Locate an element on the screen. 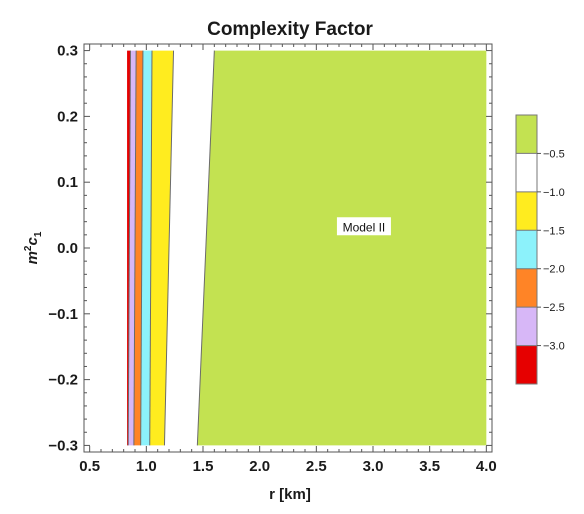  legend-frame is located at coordinates (526, 249).